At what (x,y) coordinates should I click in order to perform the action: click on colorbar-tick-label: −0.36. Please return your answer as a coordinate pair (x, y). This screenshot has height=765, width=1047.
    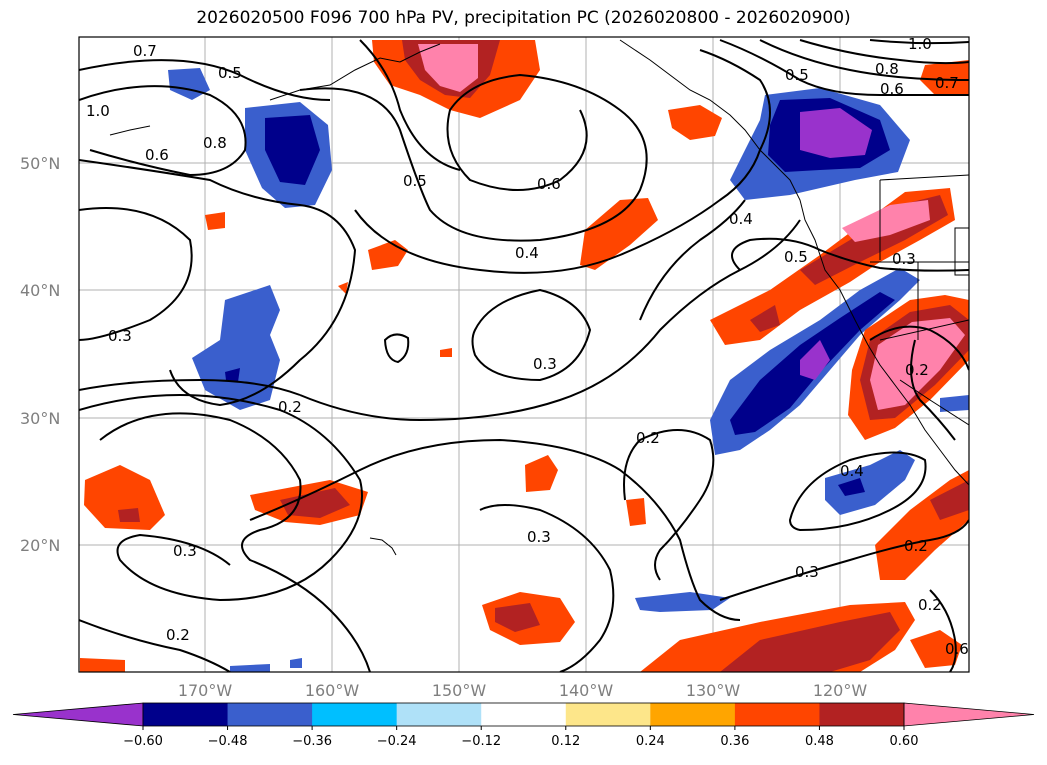
    Looking at the image, I should click on (312, 741).